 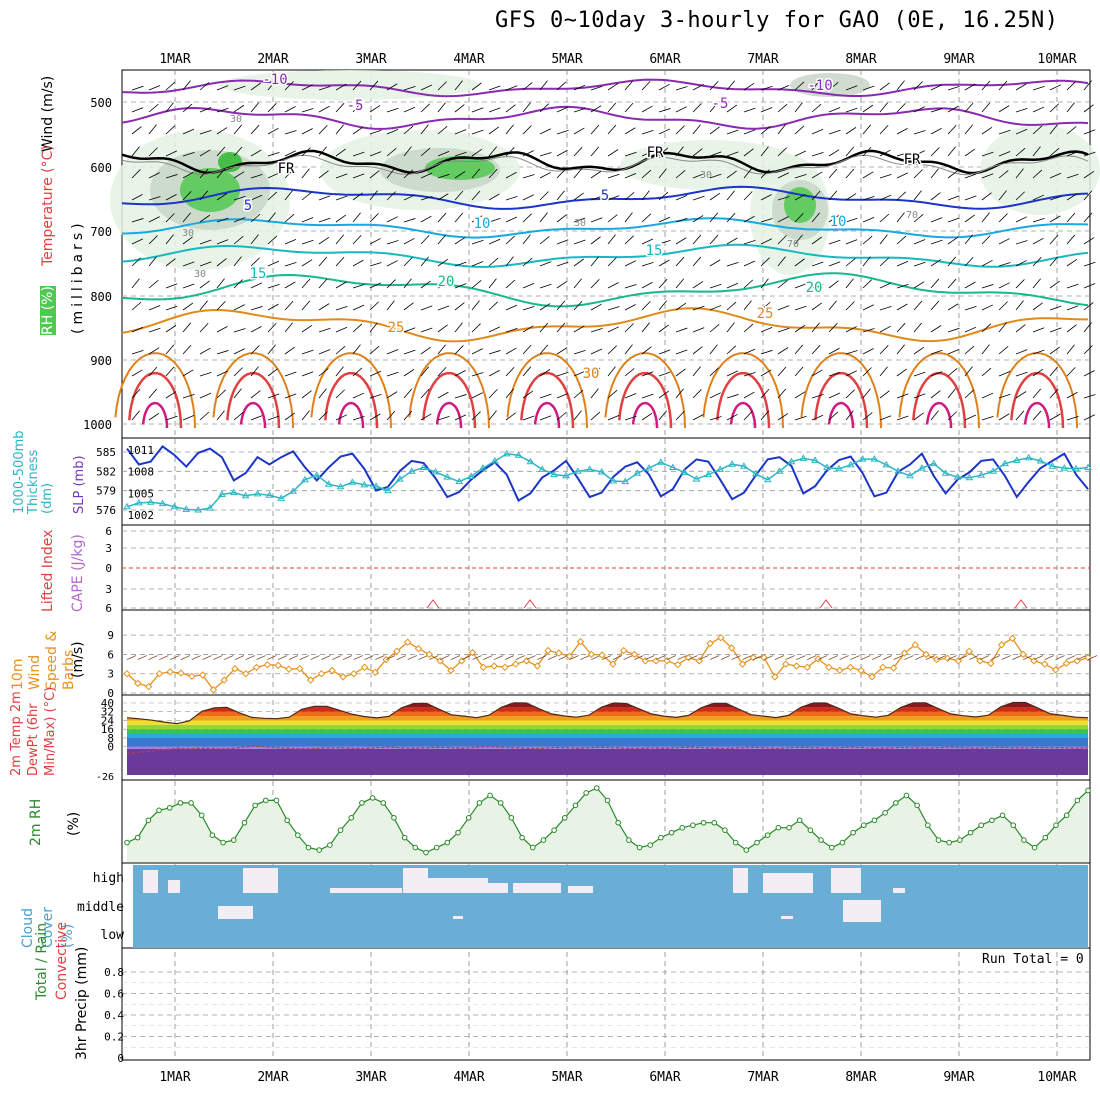 What do you see at coordinates (605, 196) in the screenshot?
I see `isotherm-label: 5` at bounding box center [605, 196].